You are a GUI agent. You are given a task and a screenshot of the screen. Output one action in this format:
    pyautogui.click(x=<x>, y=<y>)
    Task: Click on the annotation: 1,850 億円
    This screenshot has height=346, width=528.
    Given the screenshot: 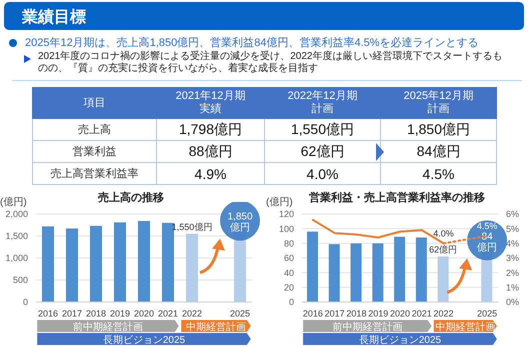 What is the action you would take?
    pyautogui.click(x=240, y=223)
    